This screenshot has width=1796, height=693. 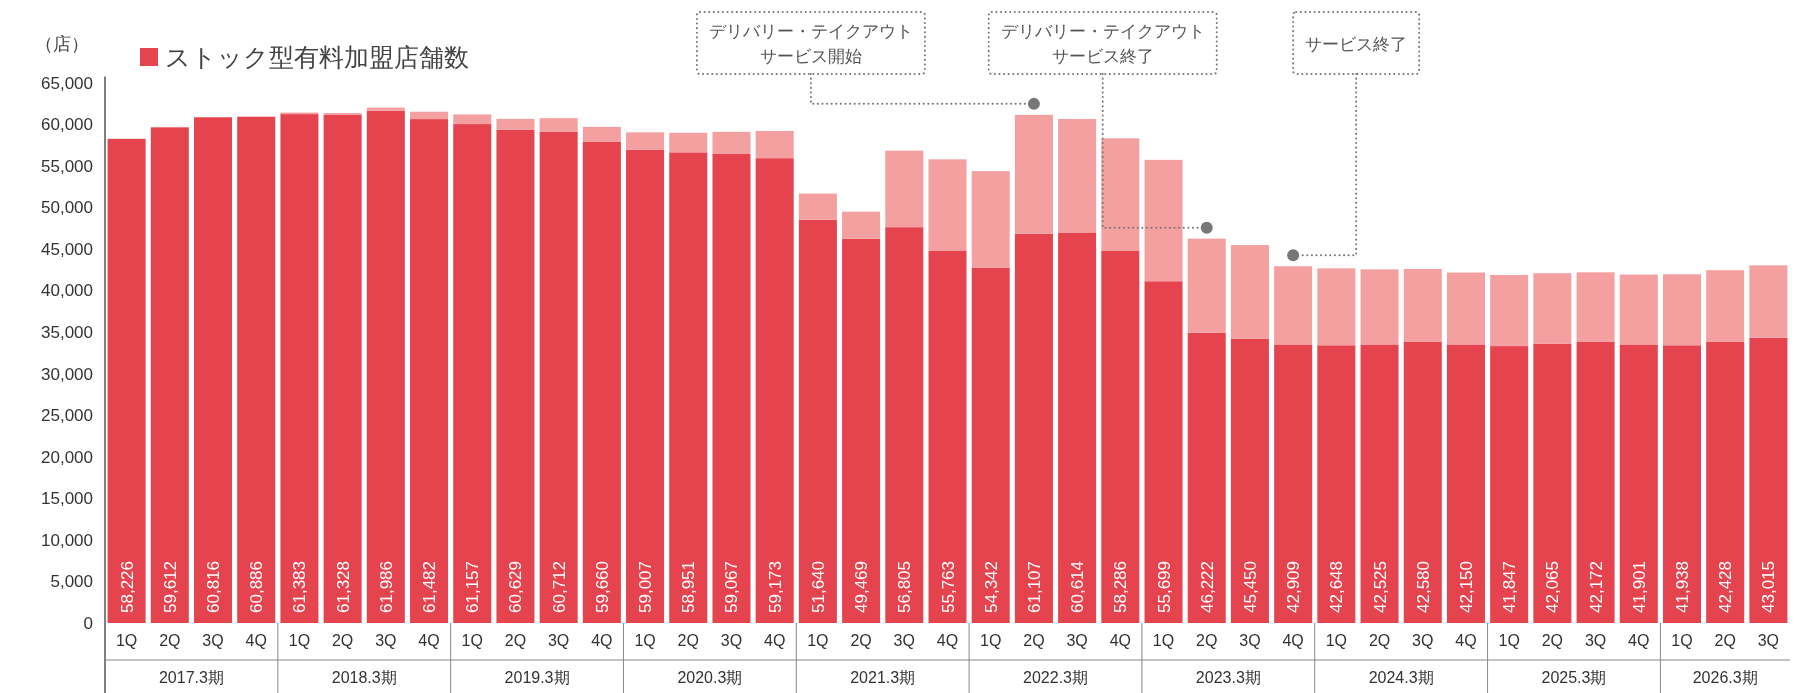 What do you see at coordinates (67, 125) in the screenshot?
I see `y-tick-label: 60,000` at bounding box center [67, 125].